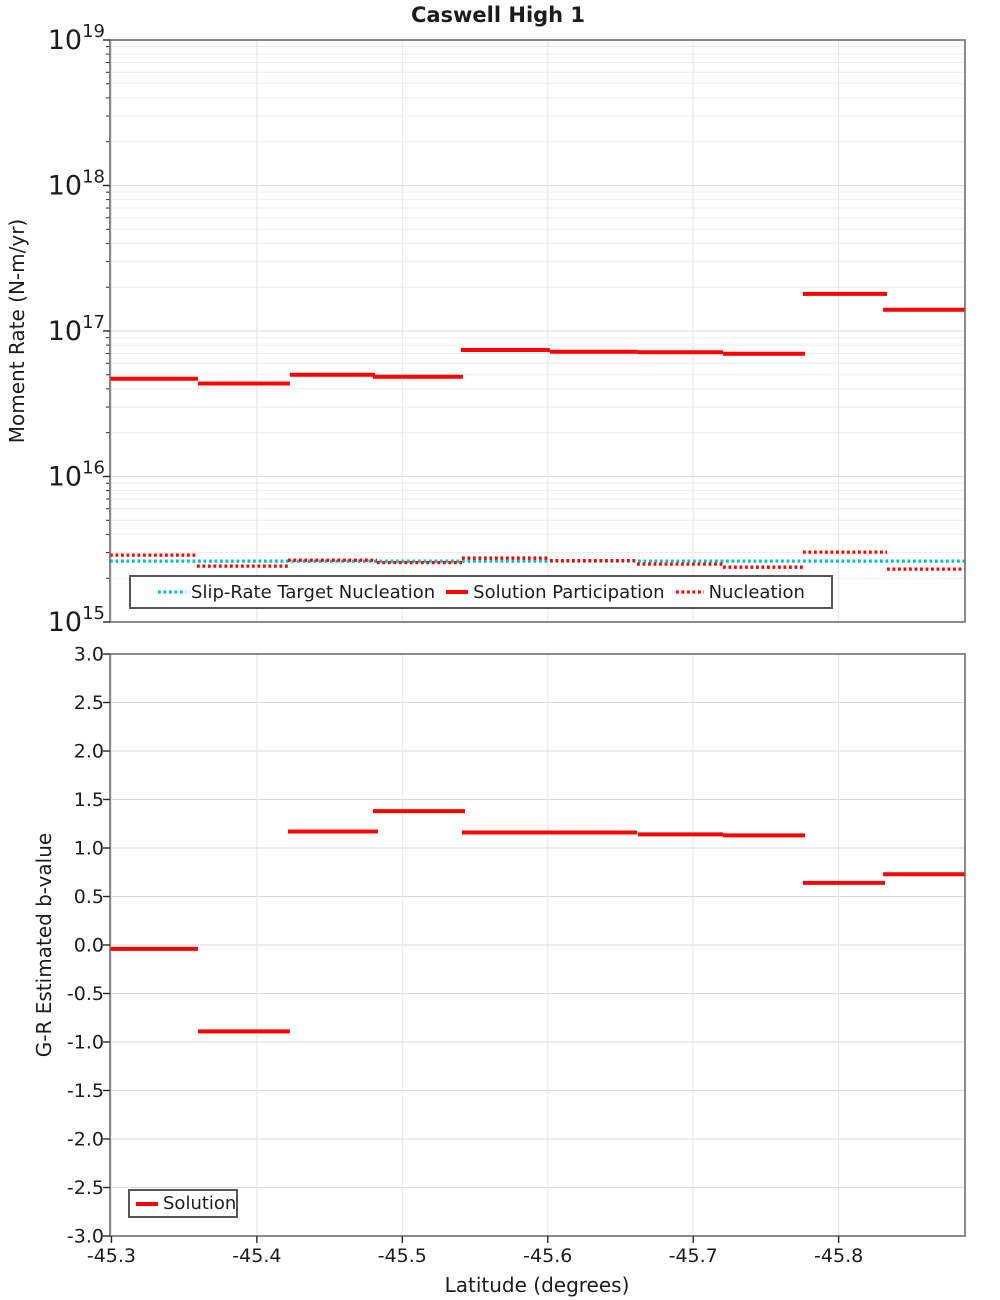 The image size is (1000, 1300). Describe the element at coordinates (838, 1256) in the screenshot. I see `x-tick-label: -45.8` at that location.